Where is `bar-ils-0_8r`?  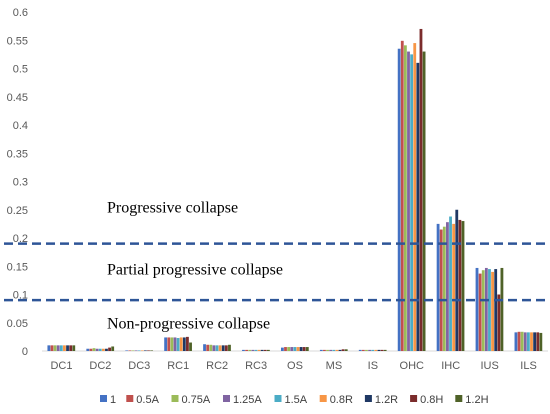 bar-ils-0_8r is located at coordinates (531, 341).